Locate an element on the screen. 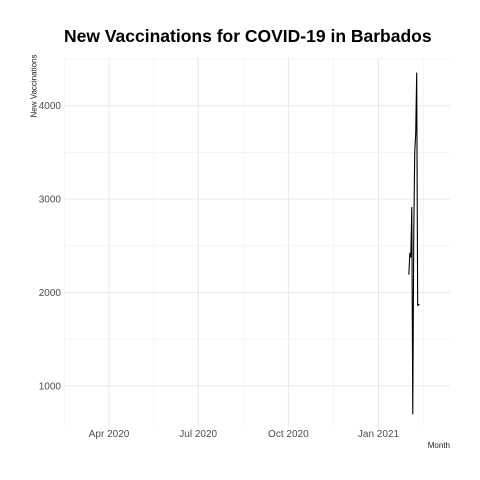 This screenshot has height=480, width=480. y-tick-label: 3000 is located at coordinates (50, 200).